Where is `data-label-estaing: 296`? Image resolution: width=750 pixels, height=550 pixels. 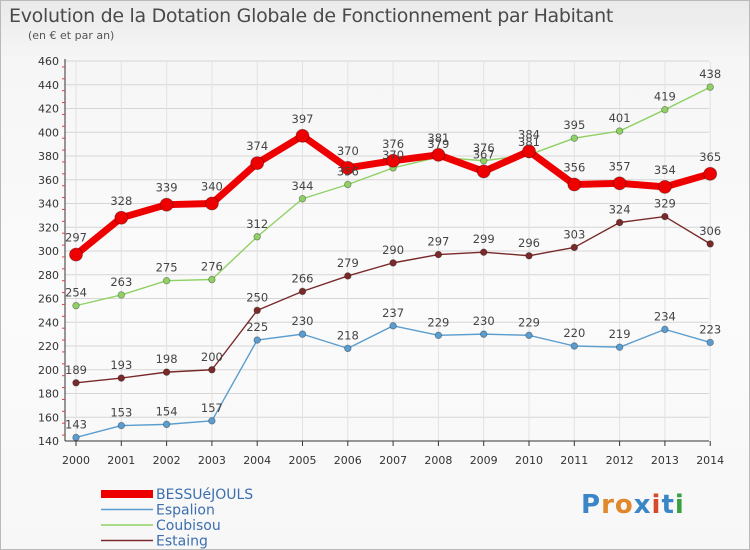
data-label-estaing: 296 is located at coordinates (529, 243).